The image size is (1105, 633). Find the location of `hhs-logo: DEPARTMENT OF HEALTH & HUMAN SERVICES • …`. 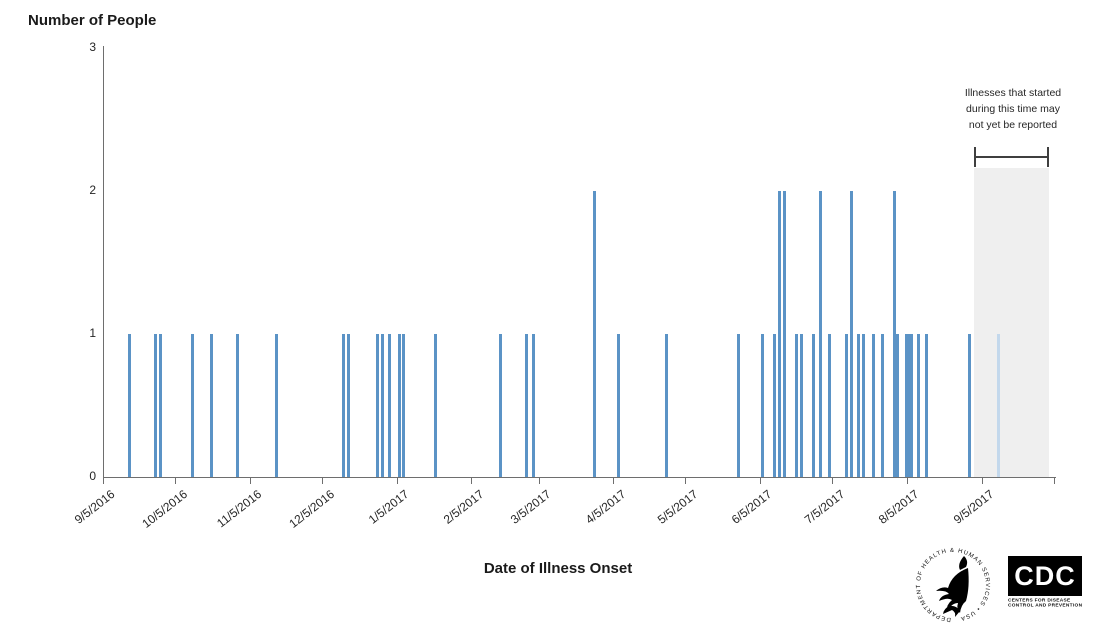

hhs-logo: DEPARTMENT OF HEALTH & HUMAN SERVICES • … is located at coordinates (952, 585).